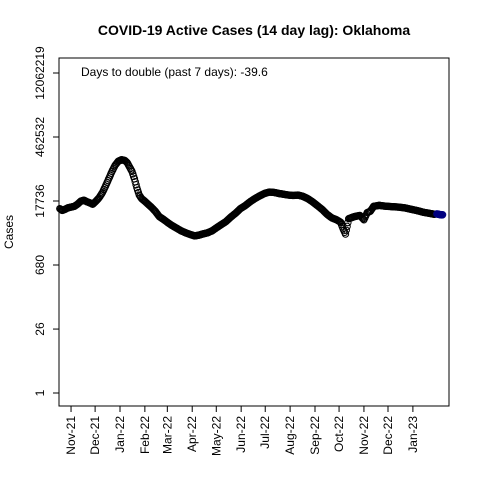  Describe the element at coordinates (46, 221) in the screenshot. I see `y-axis: 1 26 680 17736 462532 12062219` at that location.